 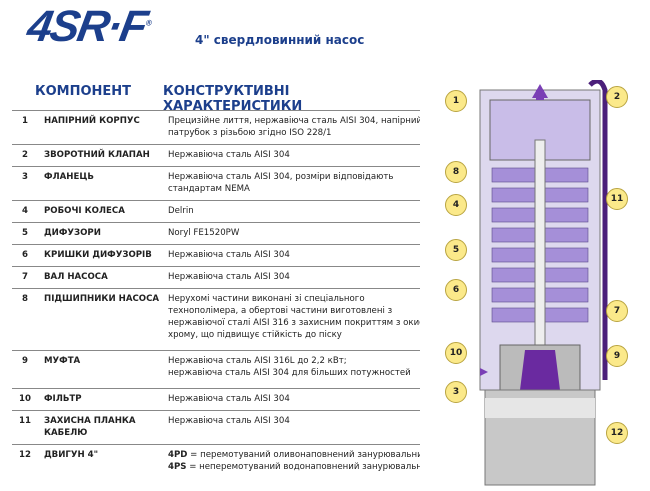 I want to click on description-line: Noryl FE1520PW, so click(x=204, y=233).